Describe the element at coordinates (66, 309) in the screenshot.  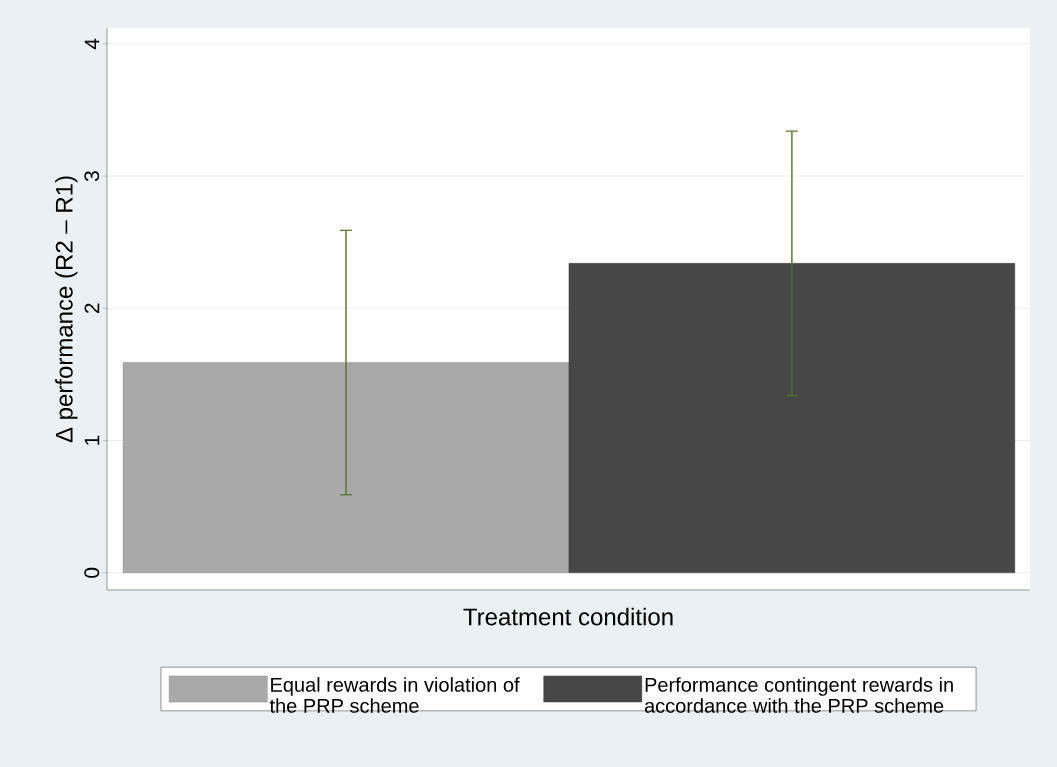
I see `y-axis-title: Δ performance (R2 – R1)` at that location.